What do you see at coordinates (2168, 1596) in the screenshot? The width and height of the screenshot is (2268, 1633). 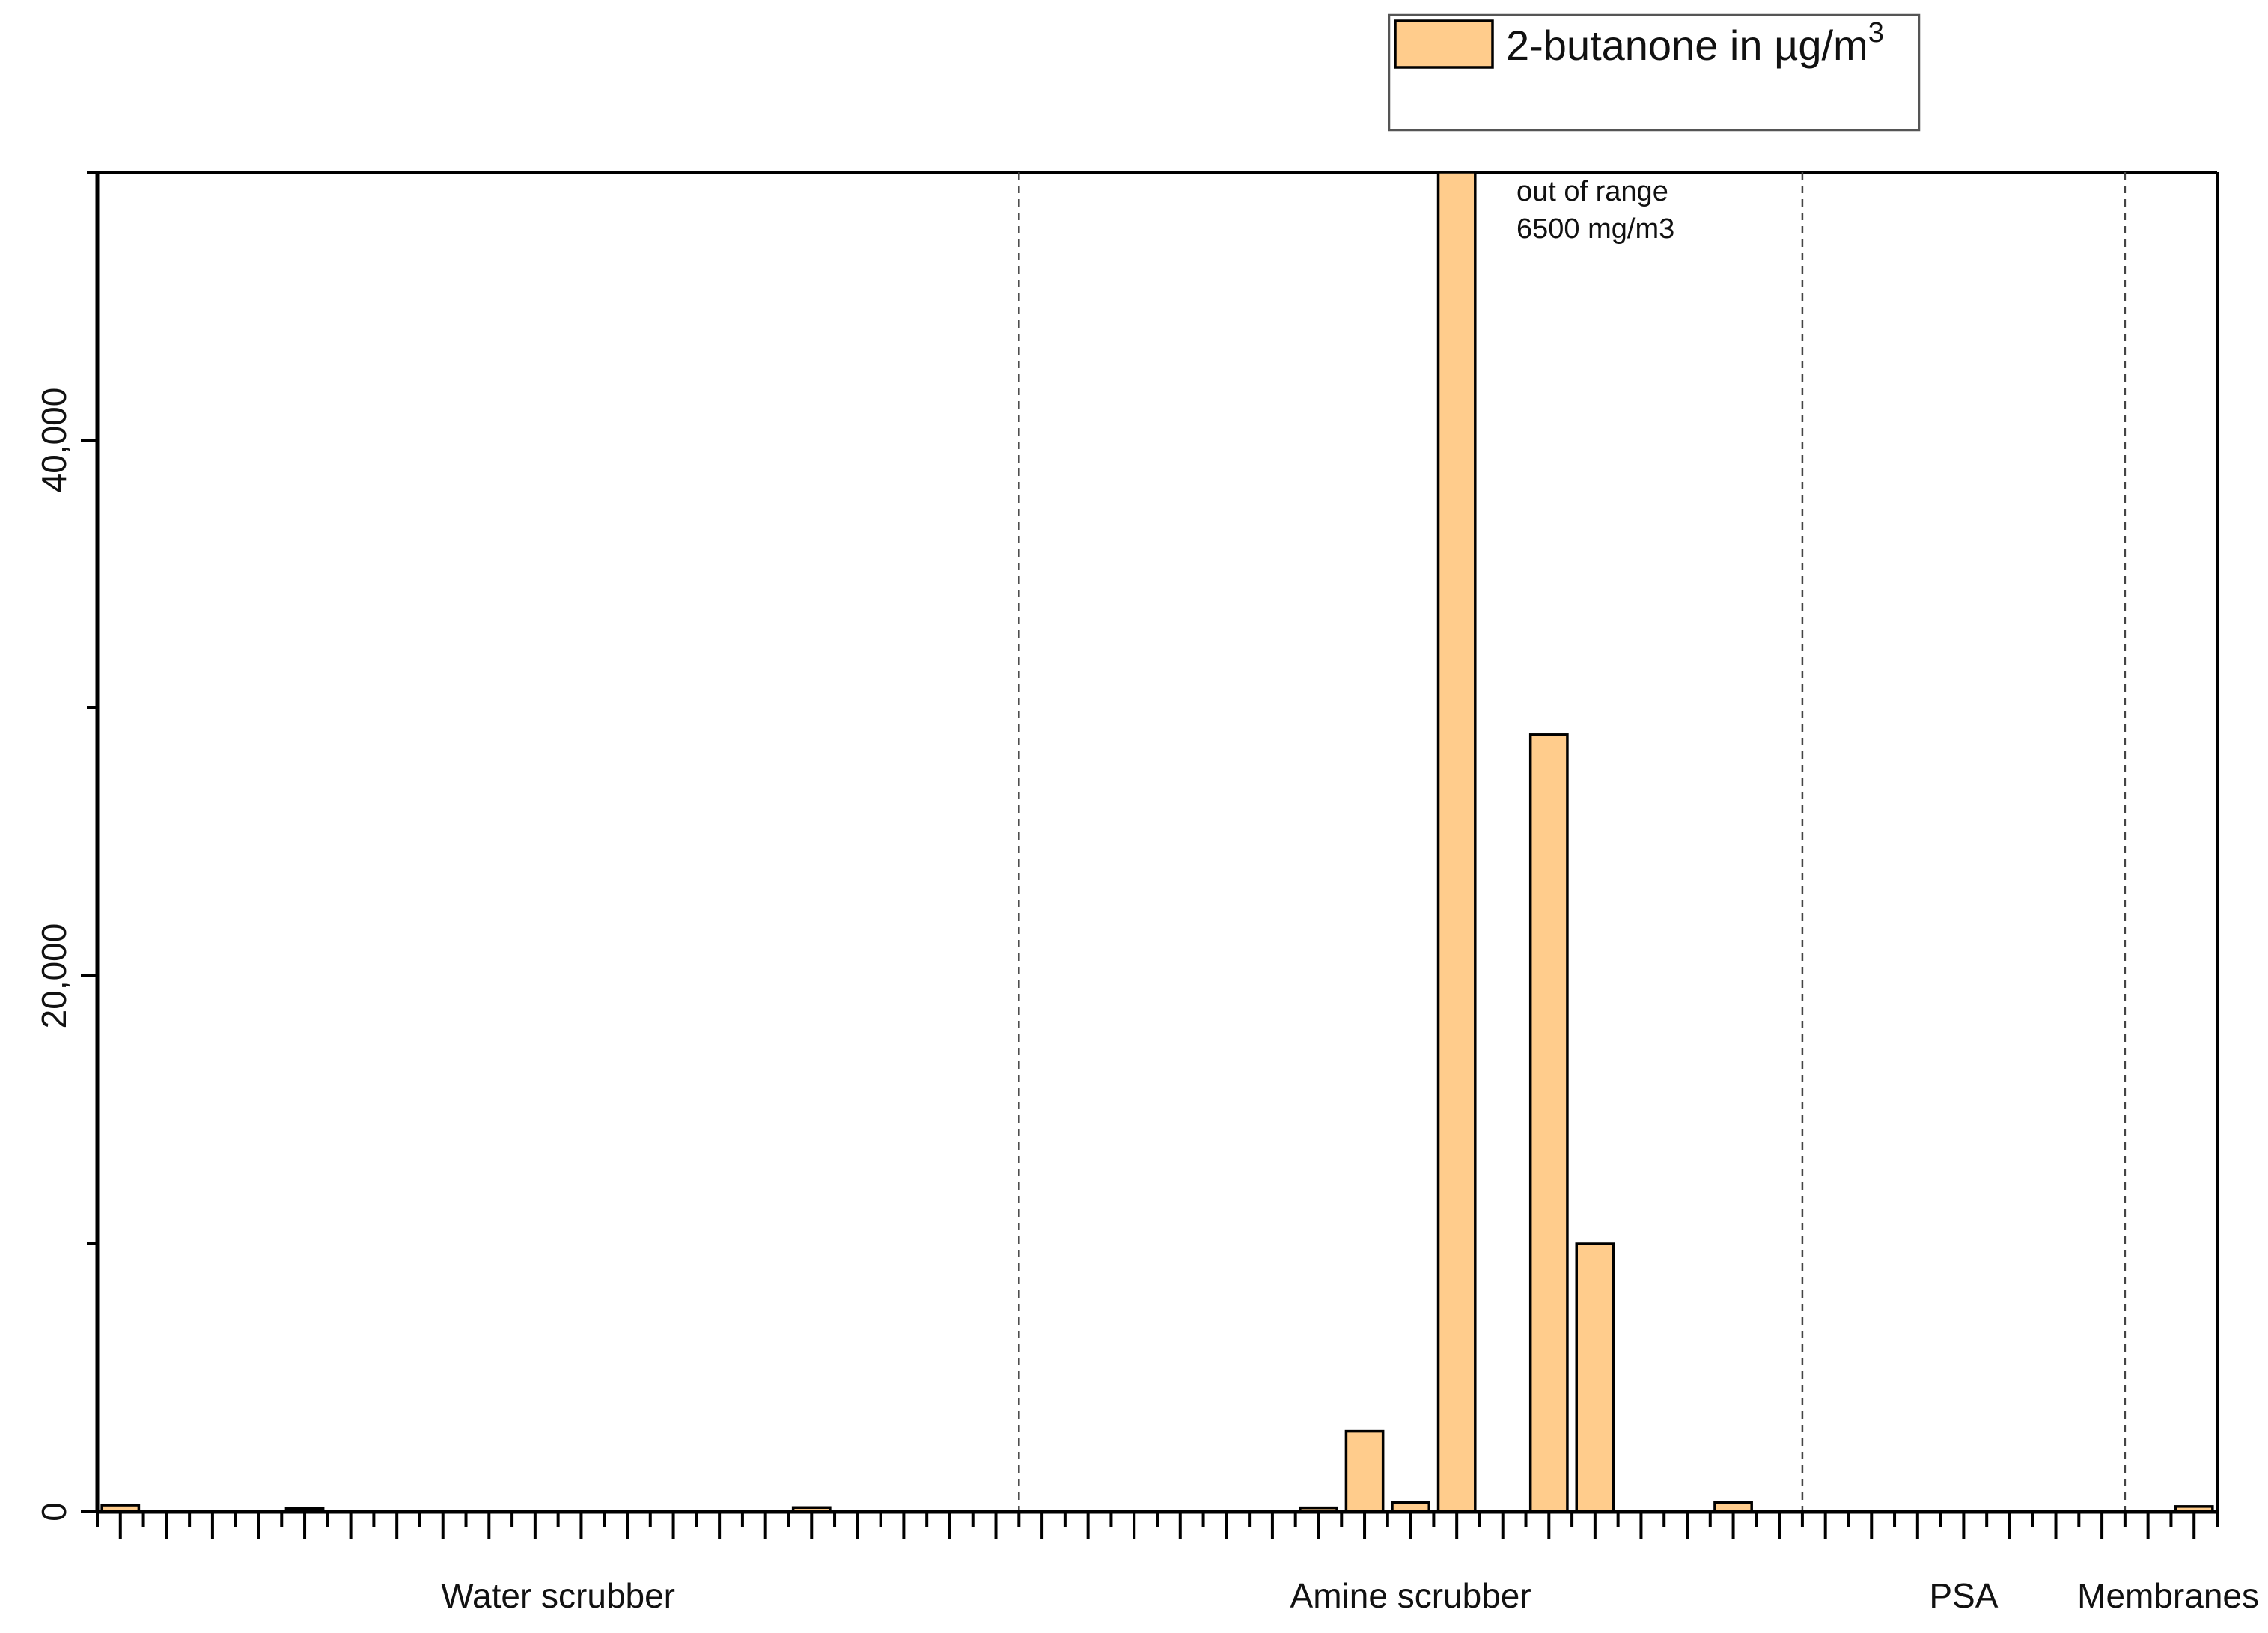 I see `group-label: Membranes` at bounding box center [2168, 1596].